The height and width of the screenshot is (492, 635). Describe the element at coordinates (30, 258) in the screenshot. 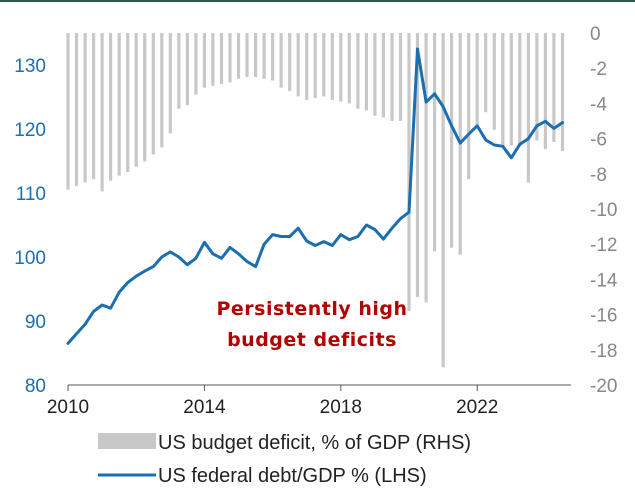

I see `left-tick-label: 100` at that location.